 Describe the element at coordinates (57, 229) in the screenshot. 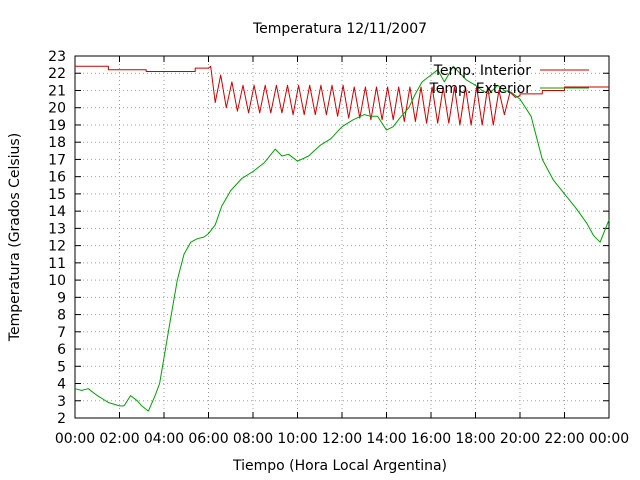

I see `y-tick-label: 13` at that location.